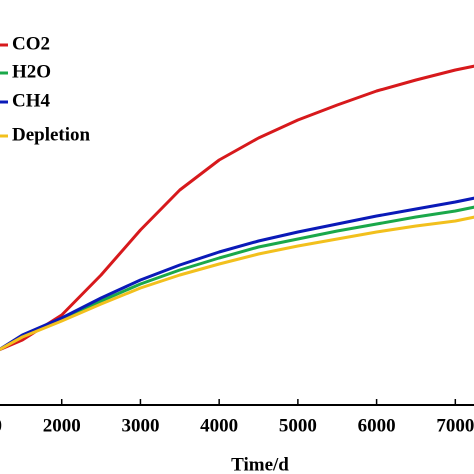 The width and height of the screenshot is (474, 474). What do you see at coordinates (62, 425) in the screenshot?
I see `x-tick-label: 2000` at bounding box center [62, 425].